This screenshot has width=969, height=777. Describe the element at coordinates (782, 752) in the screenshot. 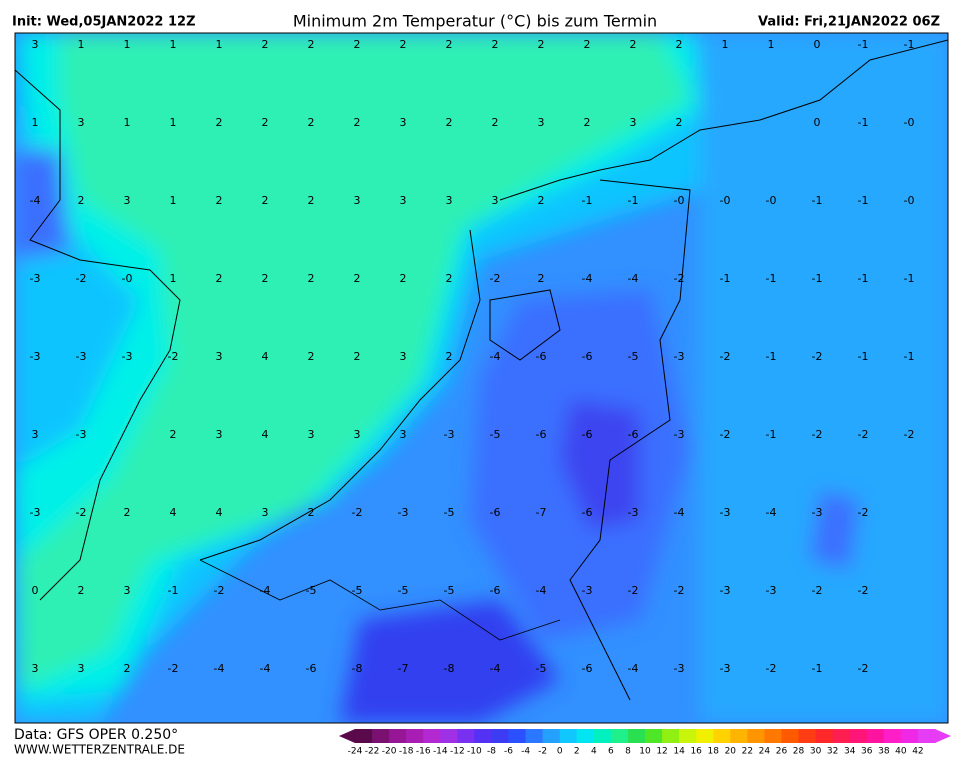

I see `colorbar-label: 26` at that location.